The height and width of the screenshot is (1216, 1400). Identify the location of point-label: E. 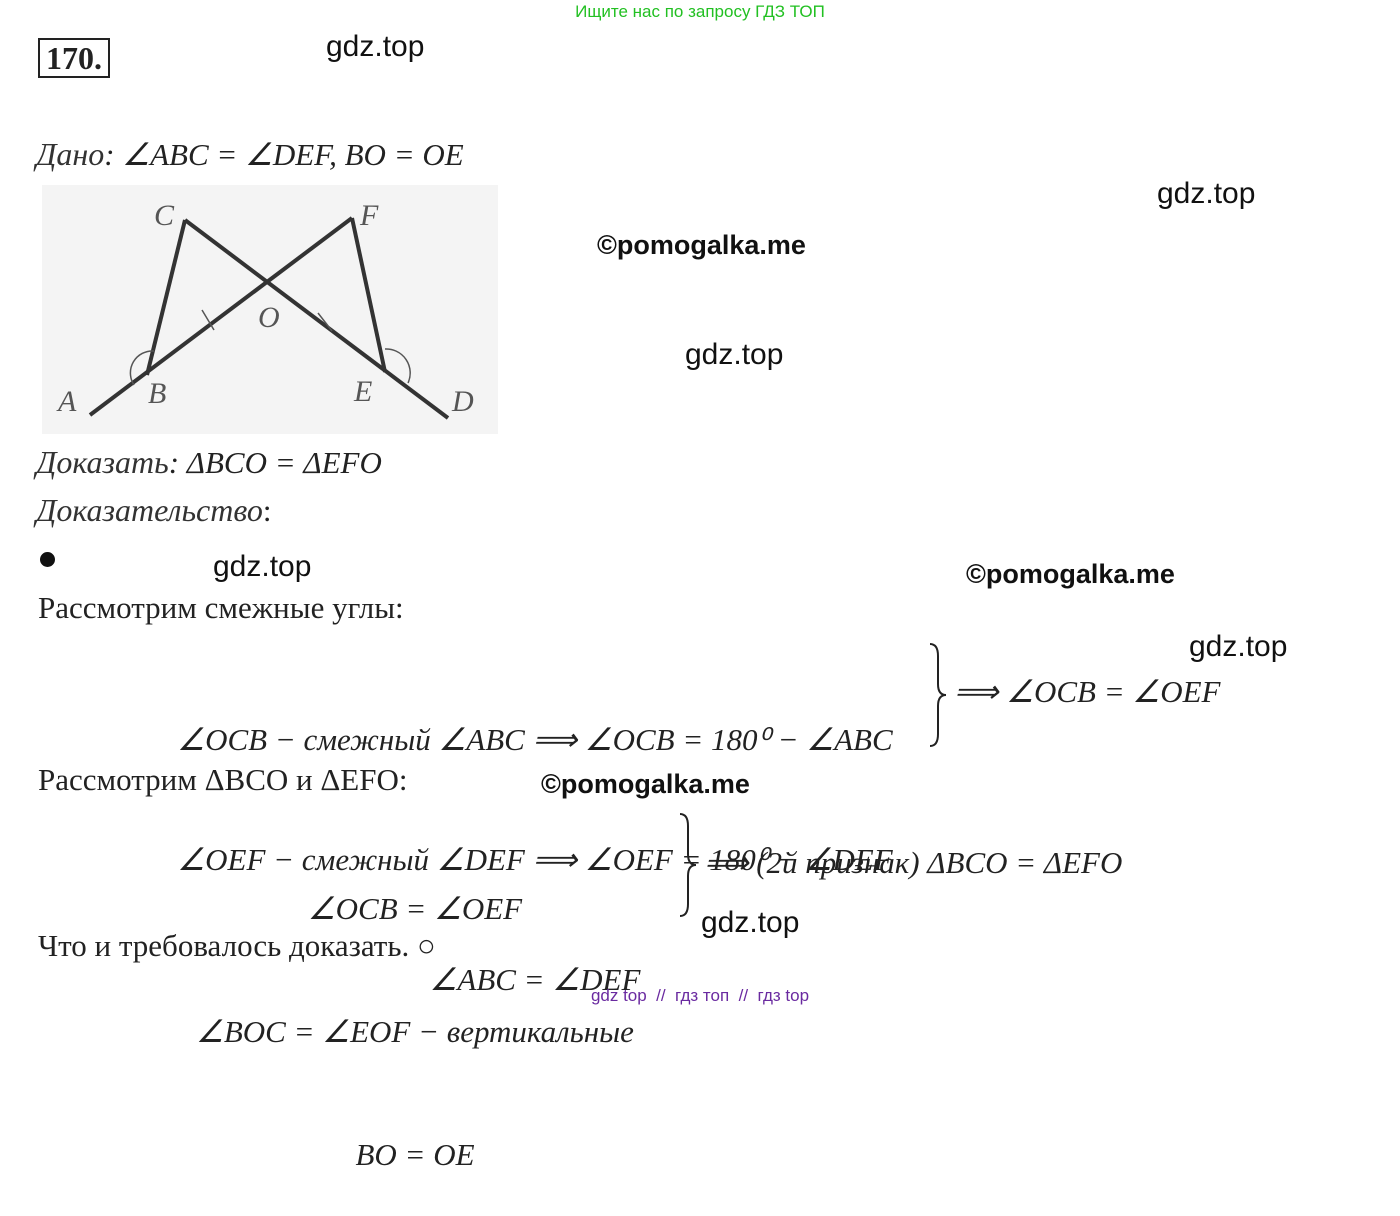
(362, 391).